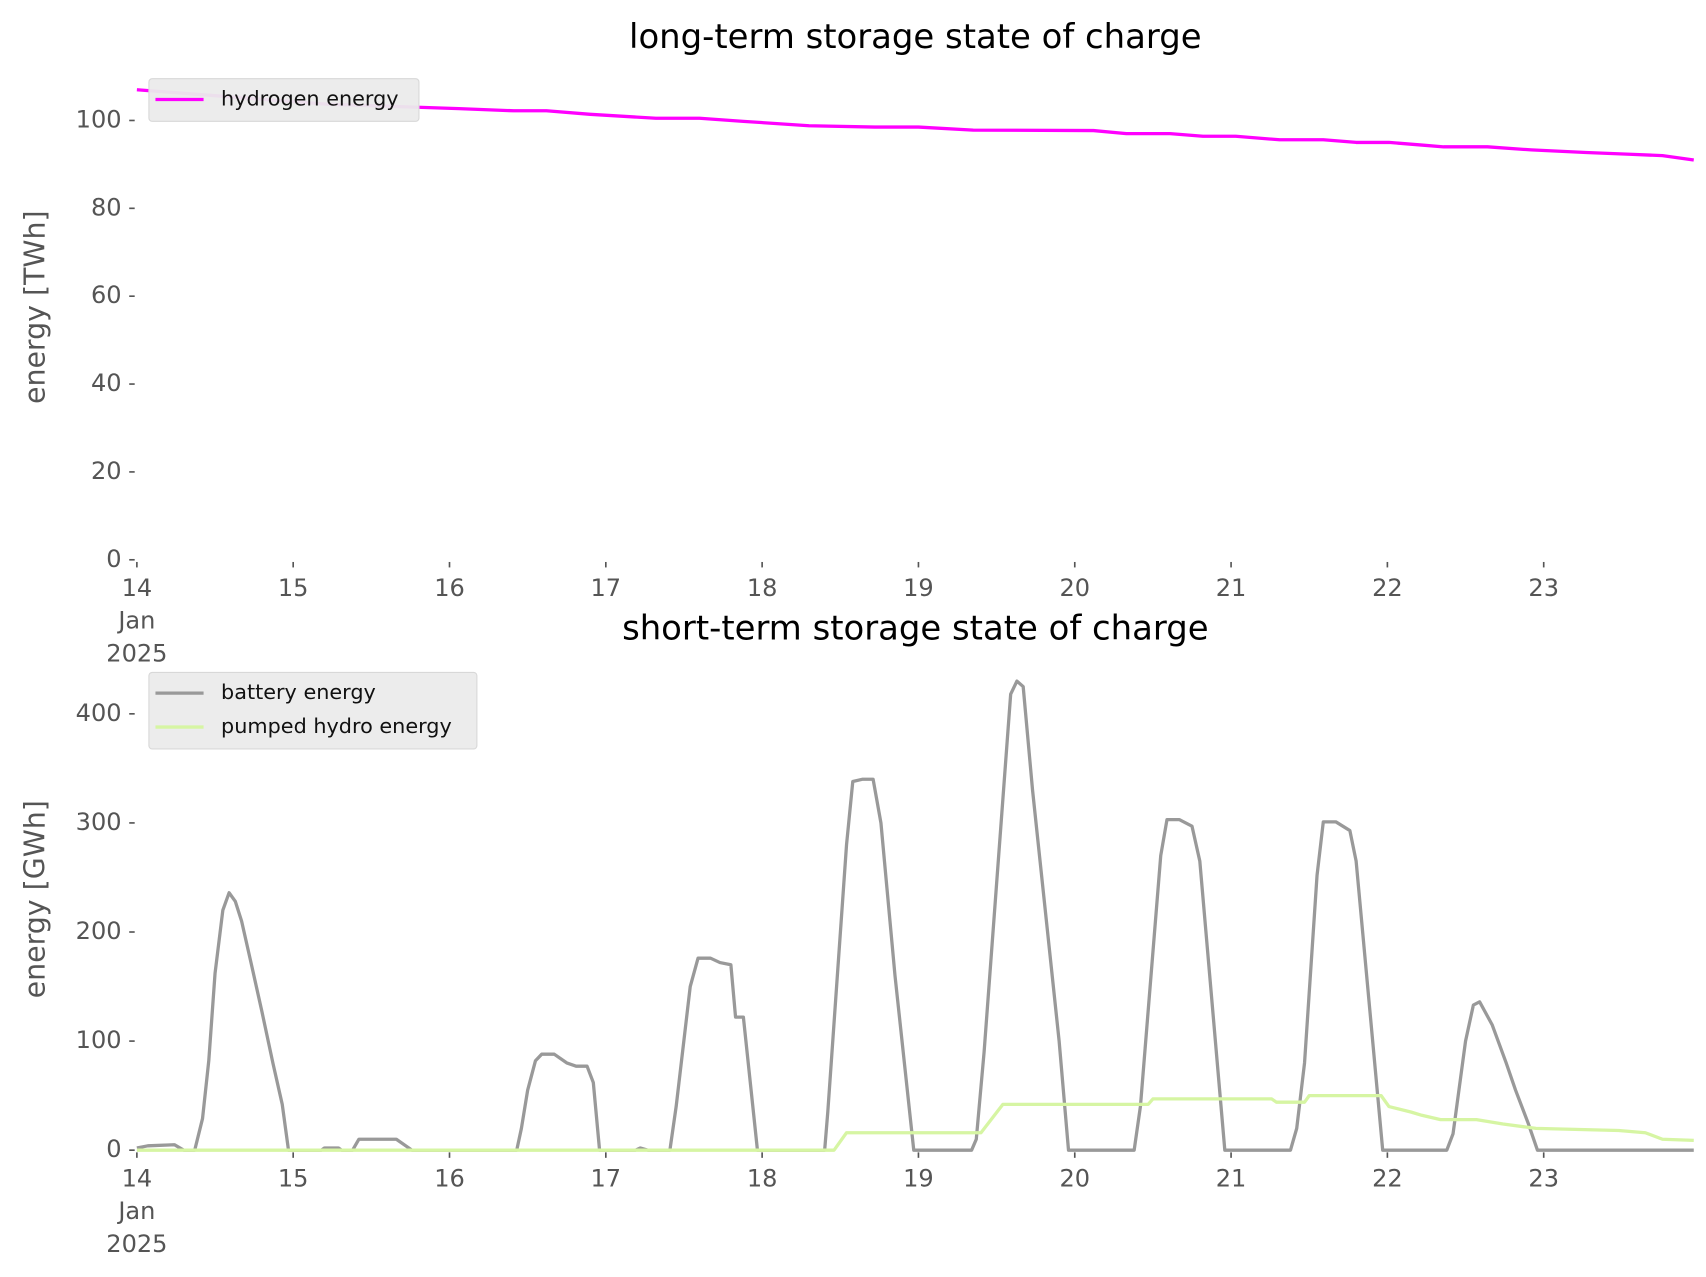 The width and height of the screenshot is (1706, 1277). I want to click on y-tick-label: 80, so click(106, 207).